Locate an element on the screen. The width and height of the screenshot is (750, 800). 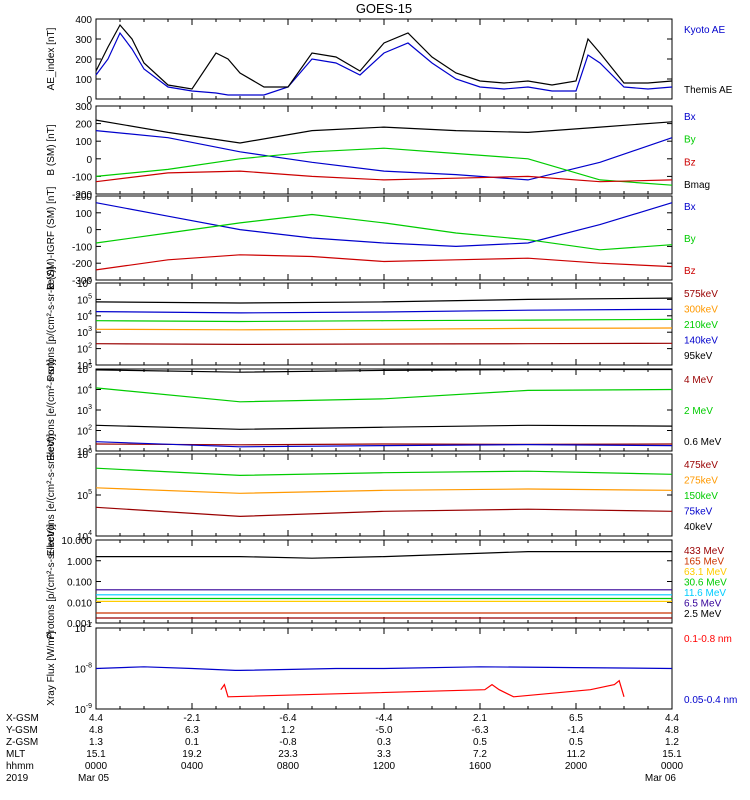
y-tick-label: 10¹ is located at coordinates (84, 365).